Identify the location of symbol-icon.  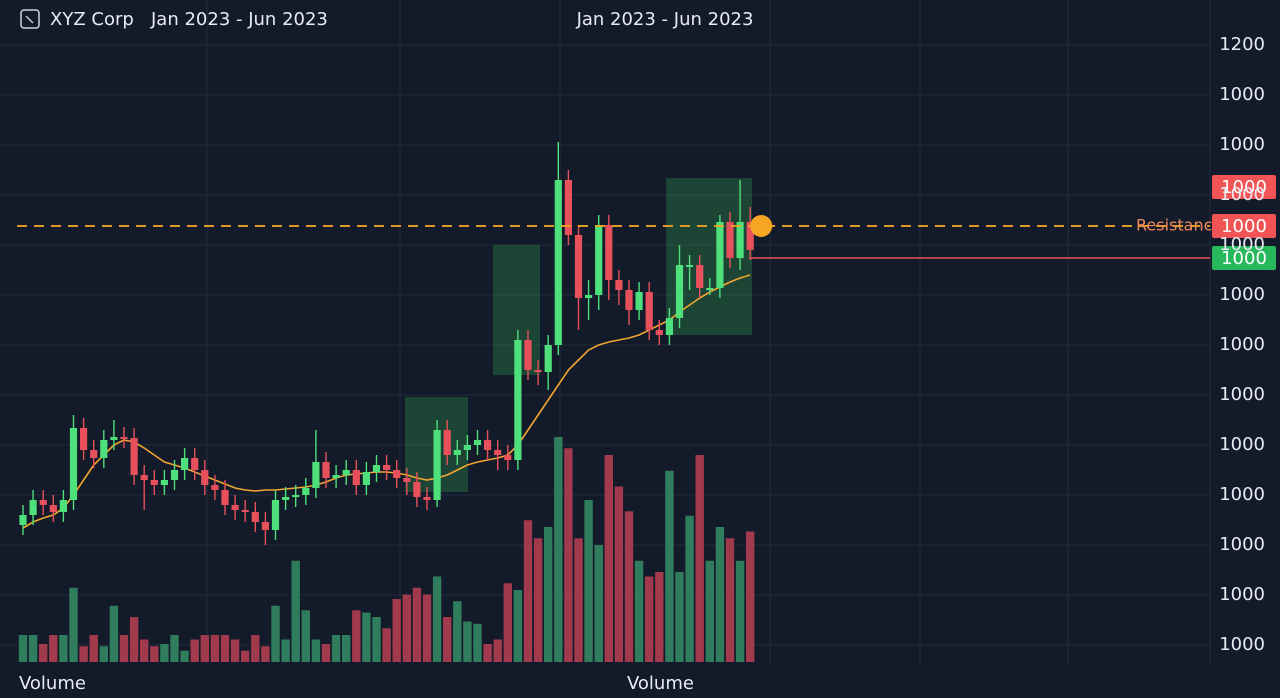
(30, 19).